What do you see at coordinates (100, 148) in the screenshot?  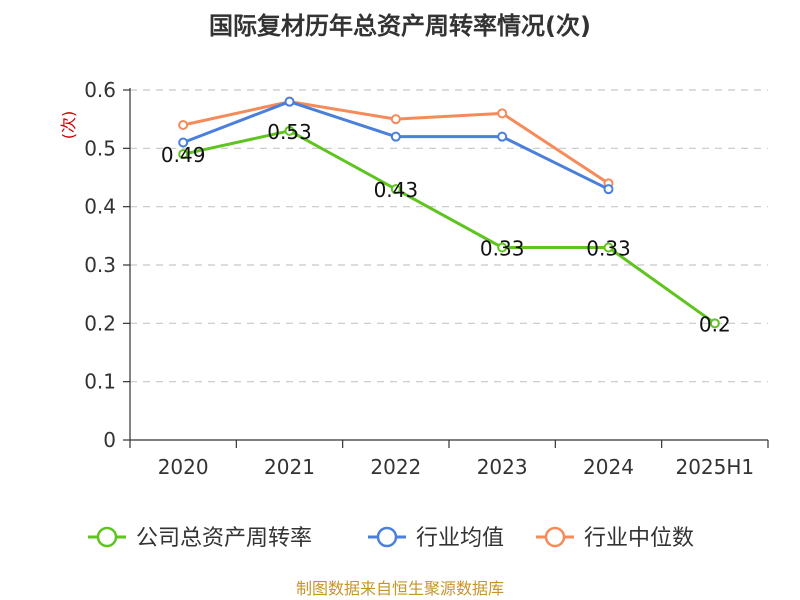 I see `y-tick-label: 0.5` at bounding box center [100, 148].